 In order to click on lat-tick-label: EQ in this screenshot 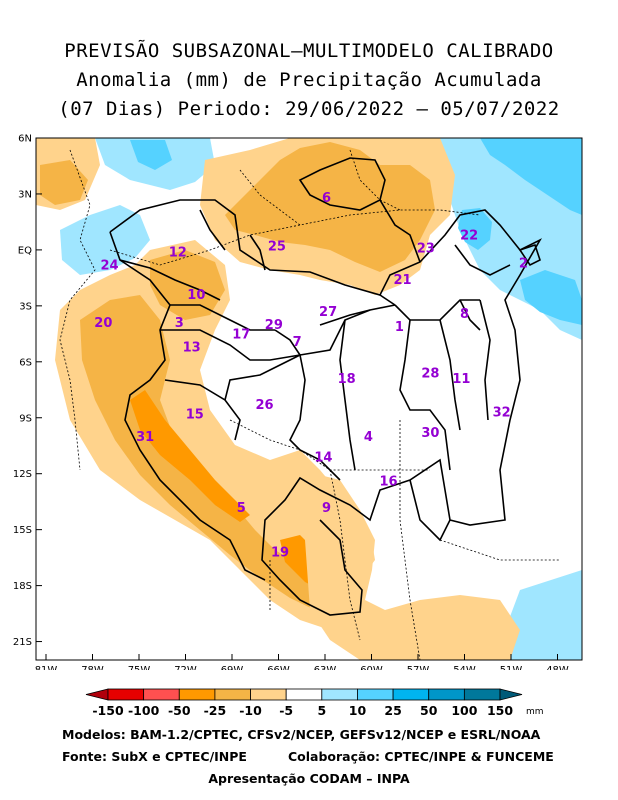, I will do `click(25, 250)`.